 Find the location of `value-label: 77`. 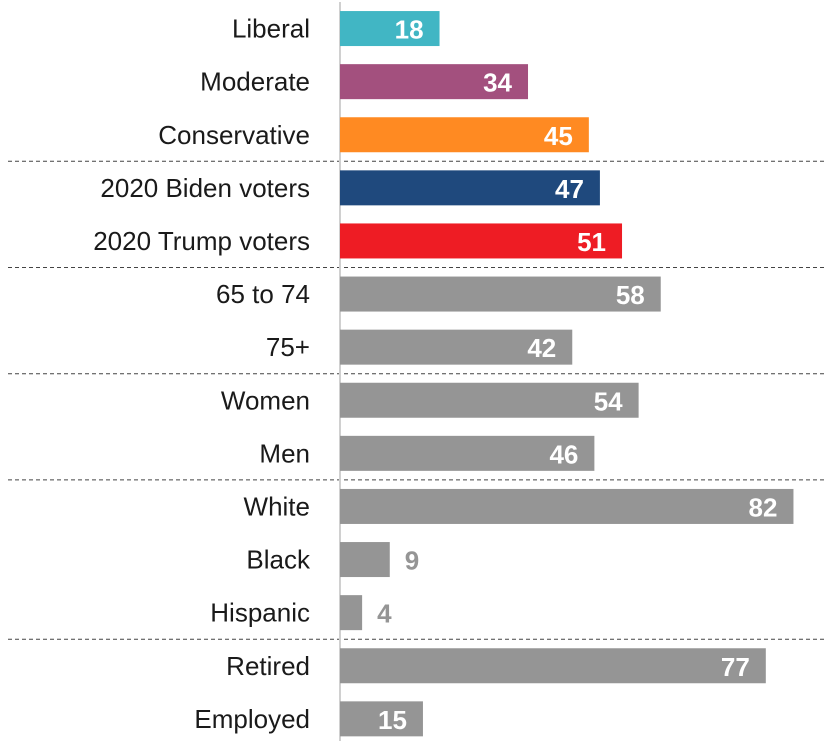

value-label: 77 is located at coordinates (735, 667).